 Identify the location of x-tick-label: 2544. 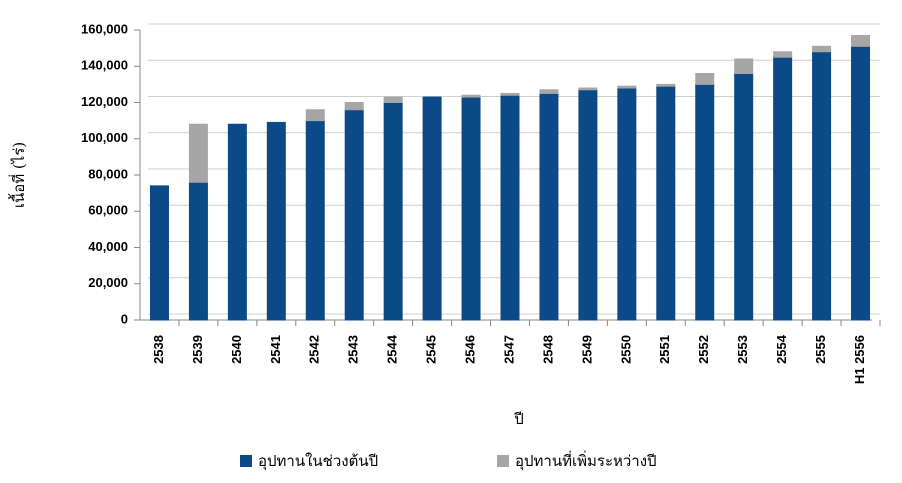
(392, 349).